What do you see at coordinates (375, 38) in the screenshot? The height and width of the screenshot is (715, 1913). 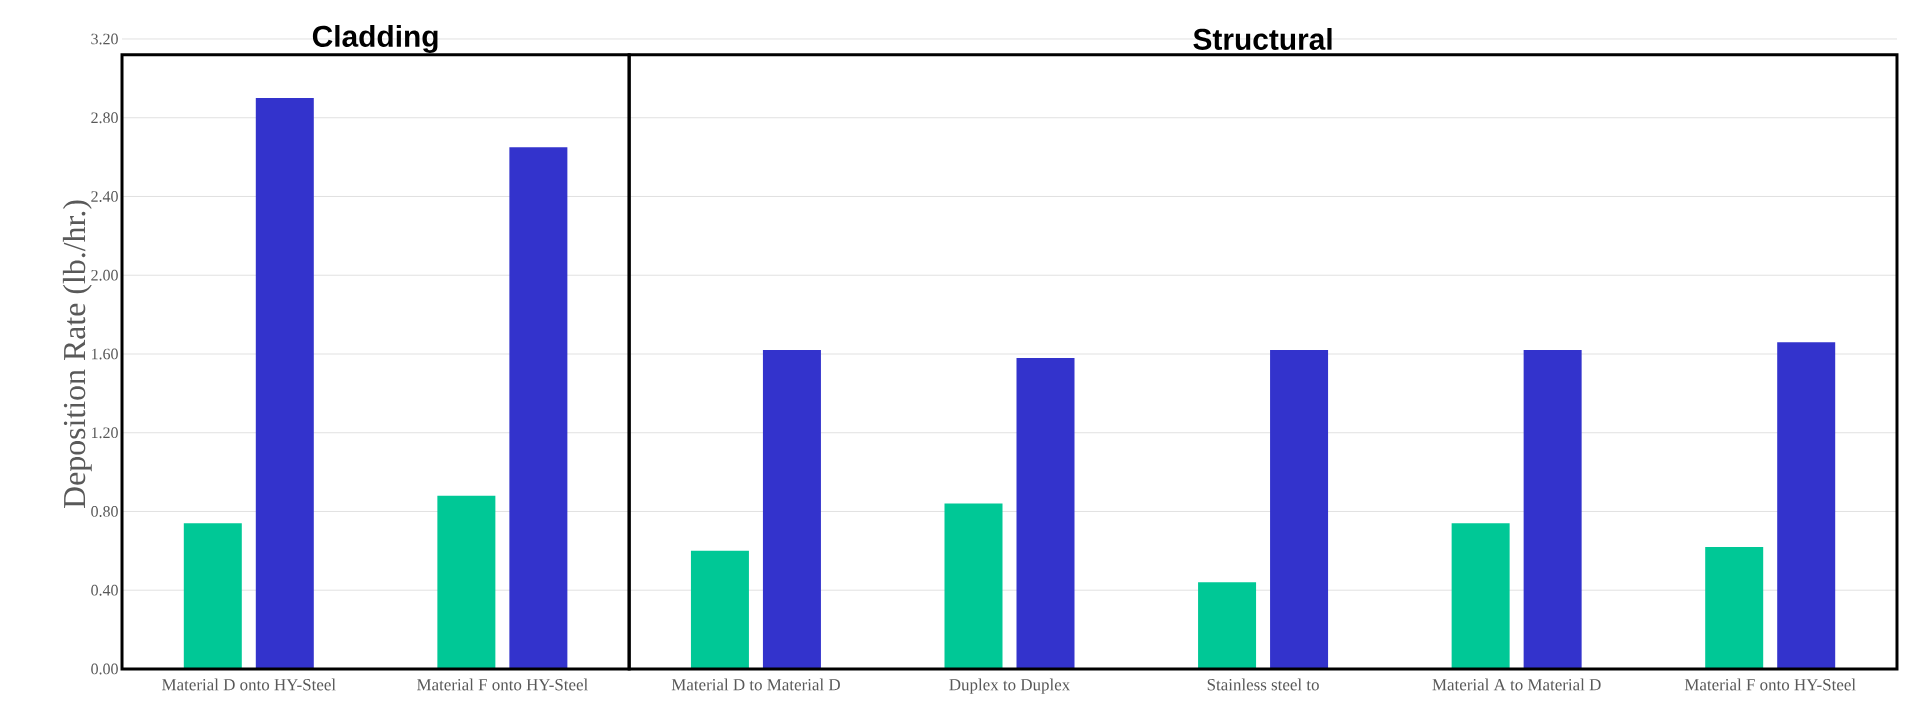 I see `annotation: Cladding` at bounding box center [375, 38].